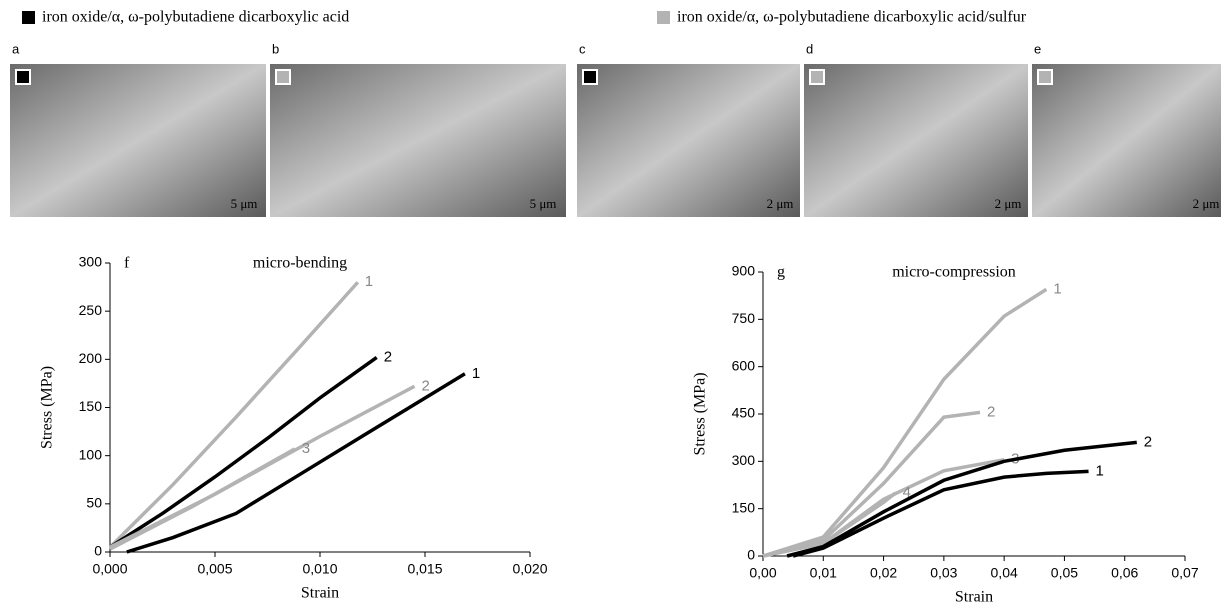 This screenshot has height=612, width=1221. I want to click on y-tick-label: 100, so click(91, 454).